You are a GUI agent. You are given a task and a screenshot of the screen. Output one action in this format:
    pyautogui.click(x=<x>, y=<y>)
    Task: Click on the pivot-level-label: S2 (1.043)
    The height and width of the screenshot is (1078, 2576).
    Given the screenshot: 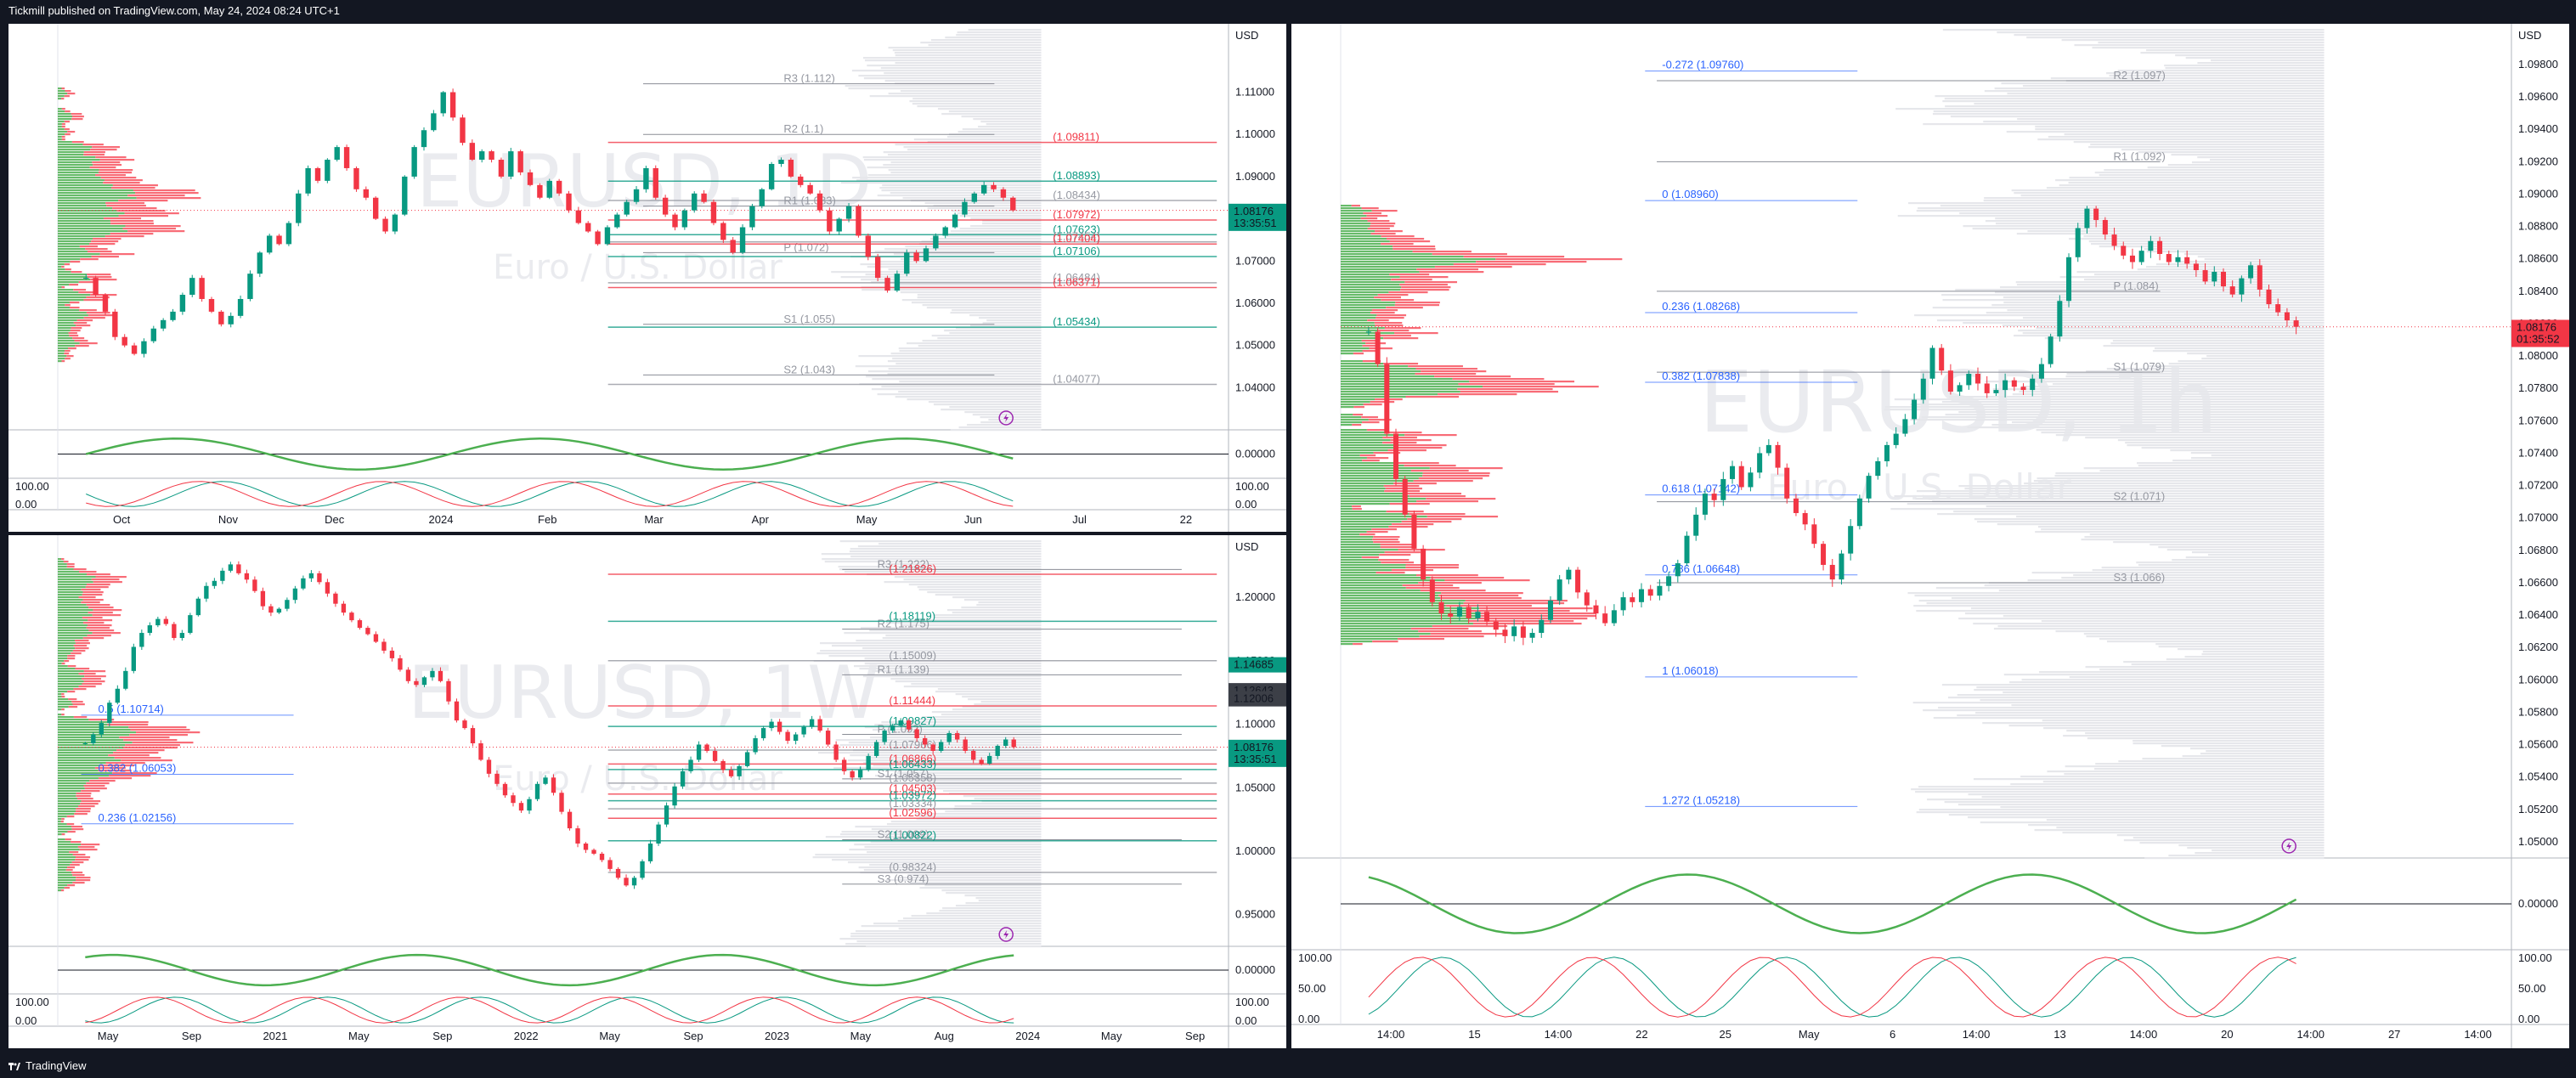 What is the action you would take?
    pyautogui.click(x=809, y=369)
    